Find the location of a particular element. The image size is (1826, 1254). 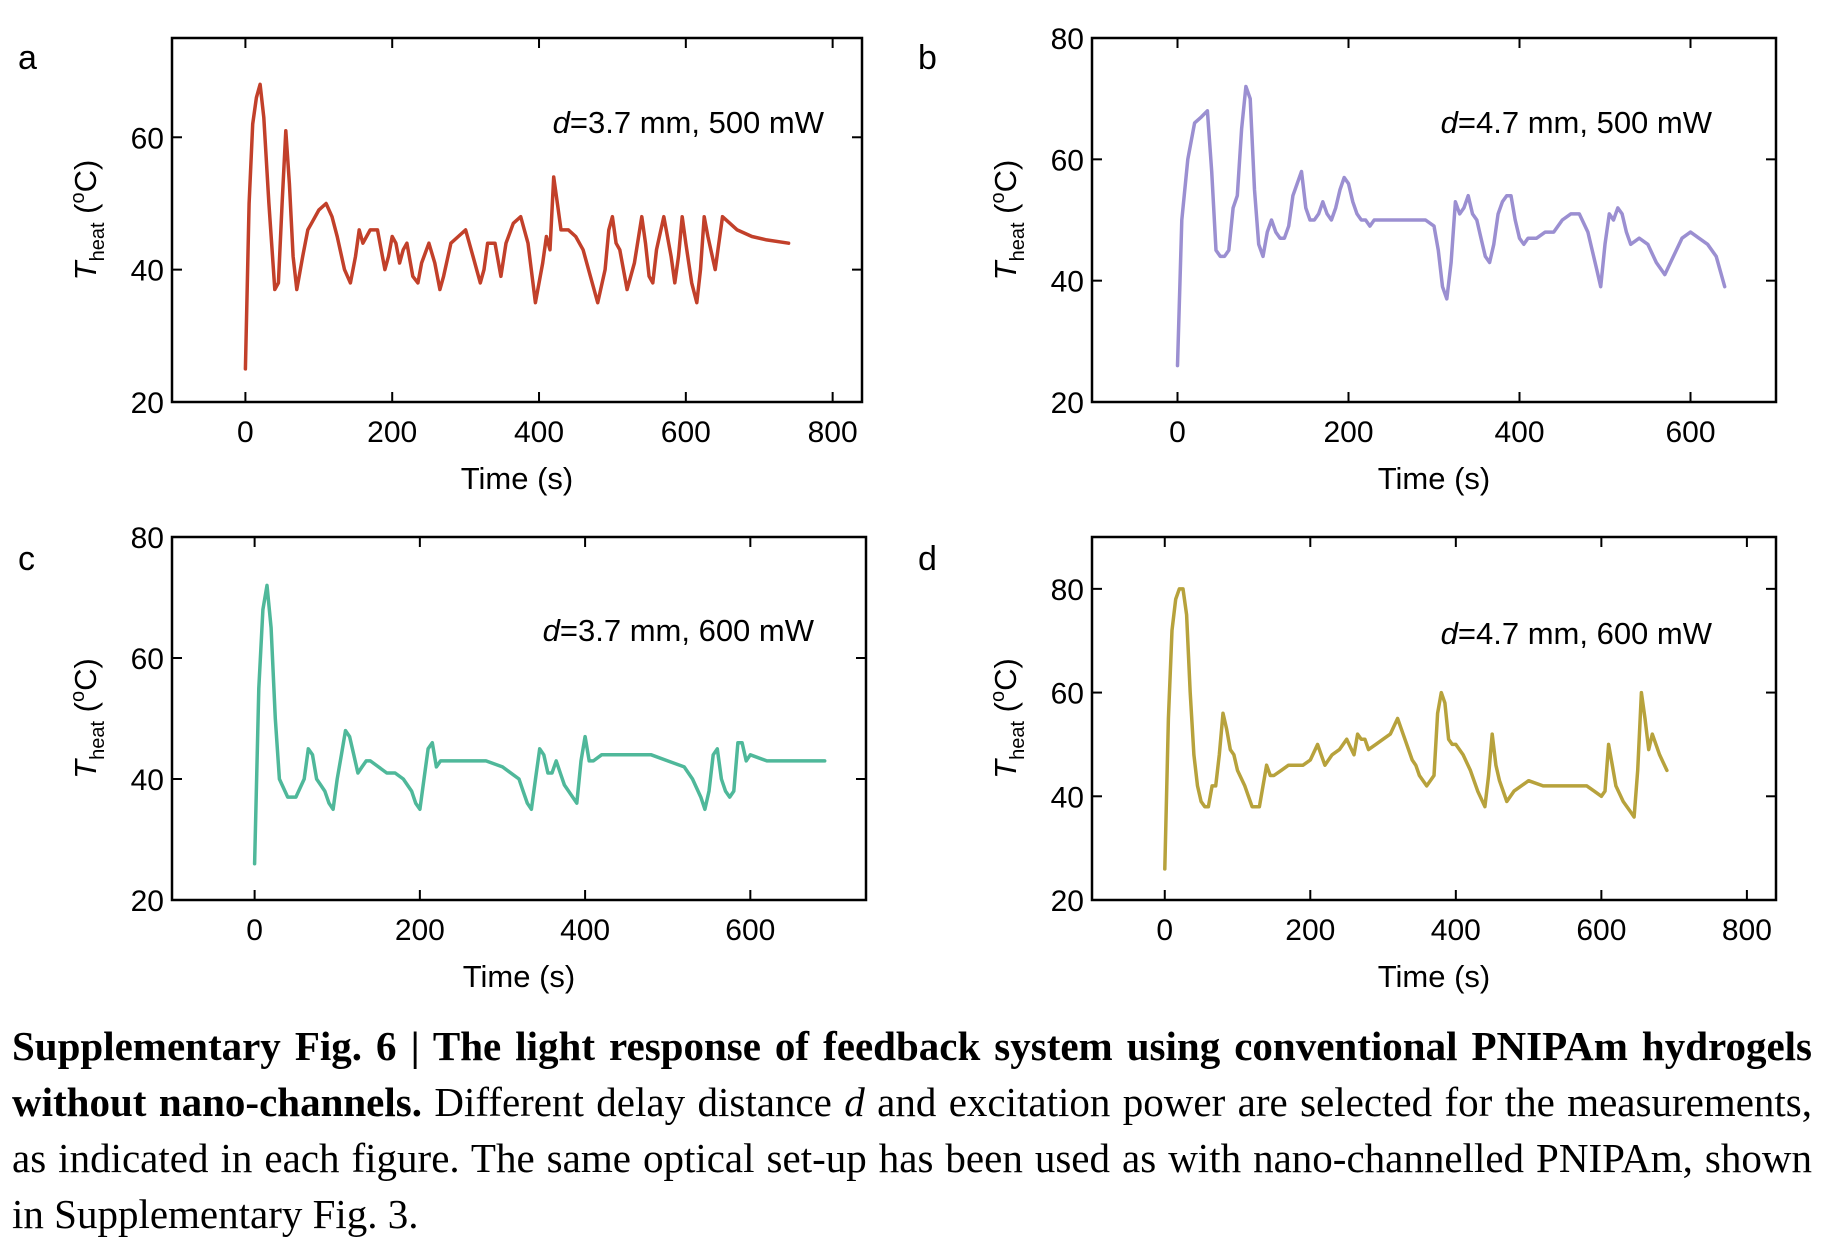

condition-annotation: d=3.7 mm, 600 mW is located at coordinates (679, 630).